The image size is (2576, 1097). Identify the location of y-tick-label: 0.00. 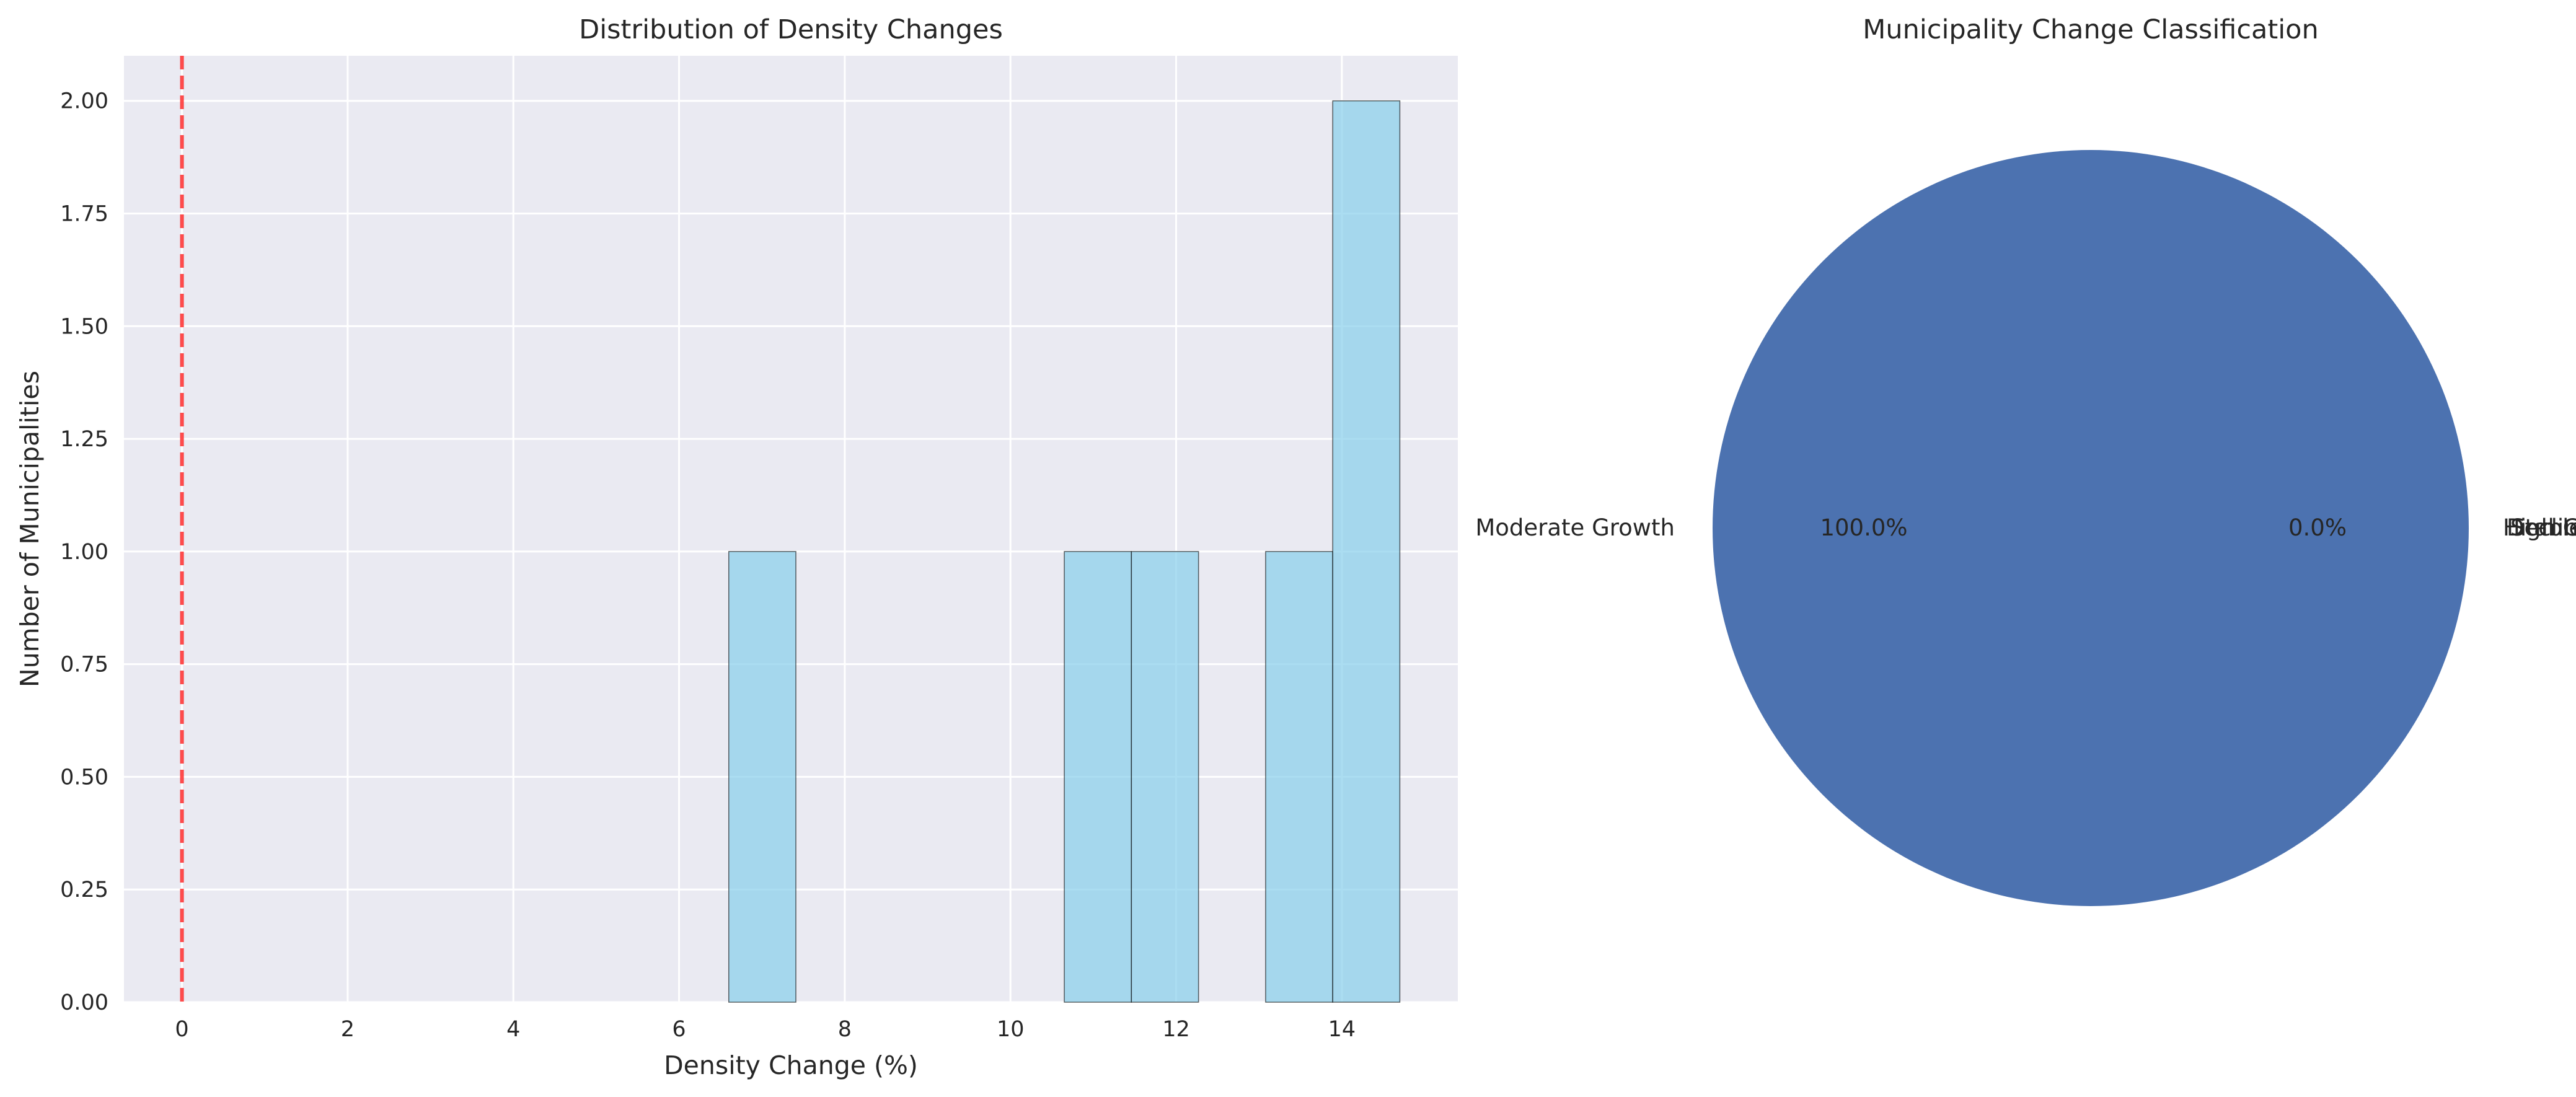
(84, 1002).